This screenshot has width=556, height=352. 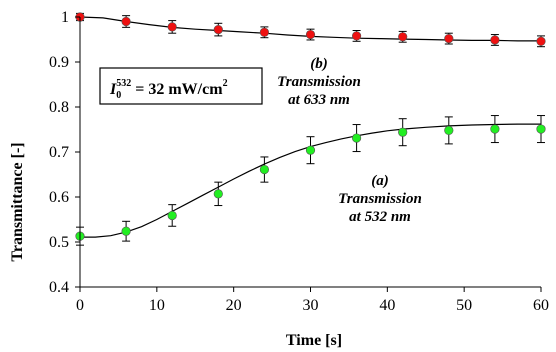 What do you see at coordinates (59, 287) in the screenshot?
I see `y-tick-label: 0.4` at bounding box center [59, 287].